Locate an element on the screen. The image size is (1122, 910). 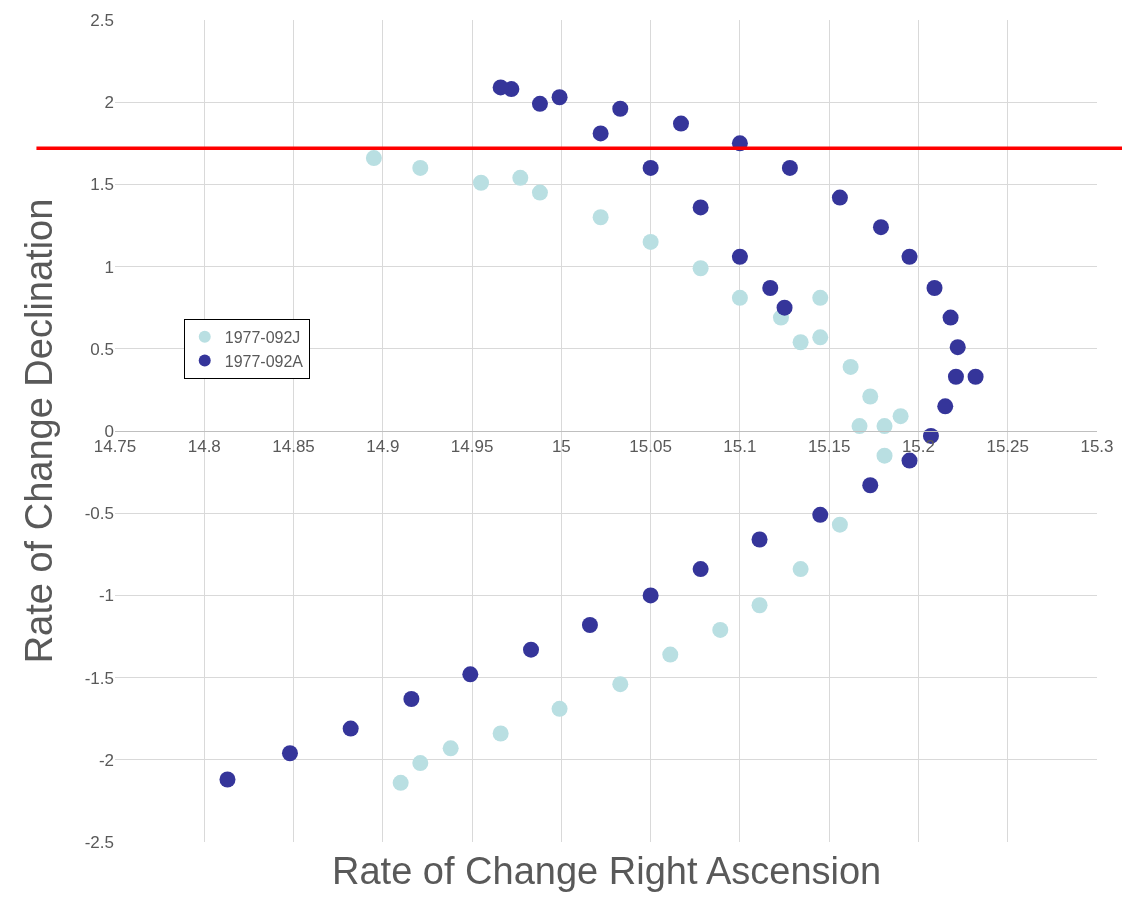
y-tick-label: 1.5 is located at coordinates (102, 185).